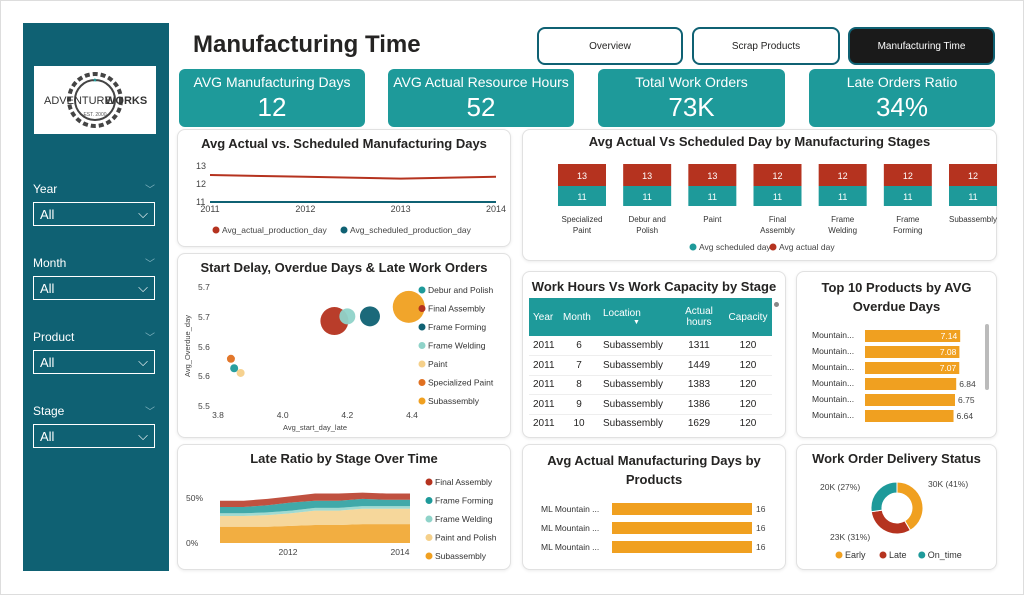 This screenshot has width=1024, height=595. I want to click on legend-label: Early, so click(855, 555).